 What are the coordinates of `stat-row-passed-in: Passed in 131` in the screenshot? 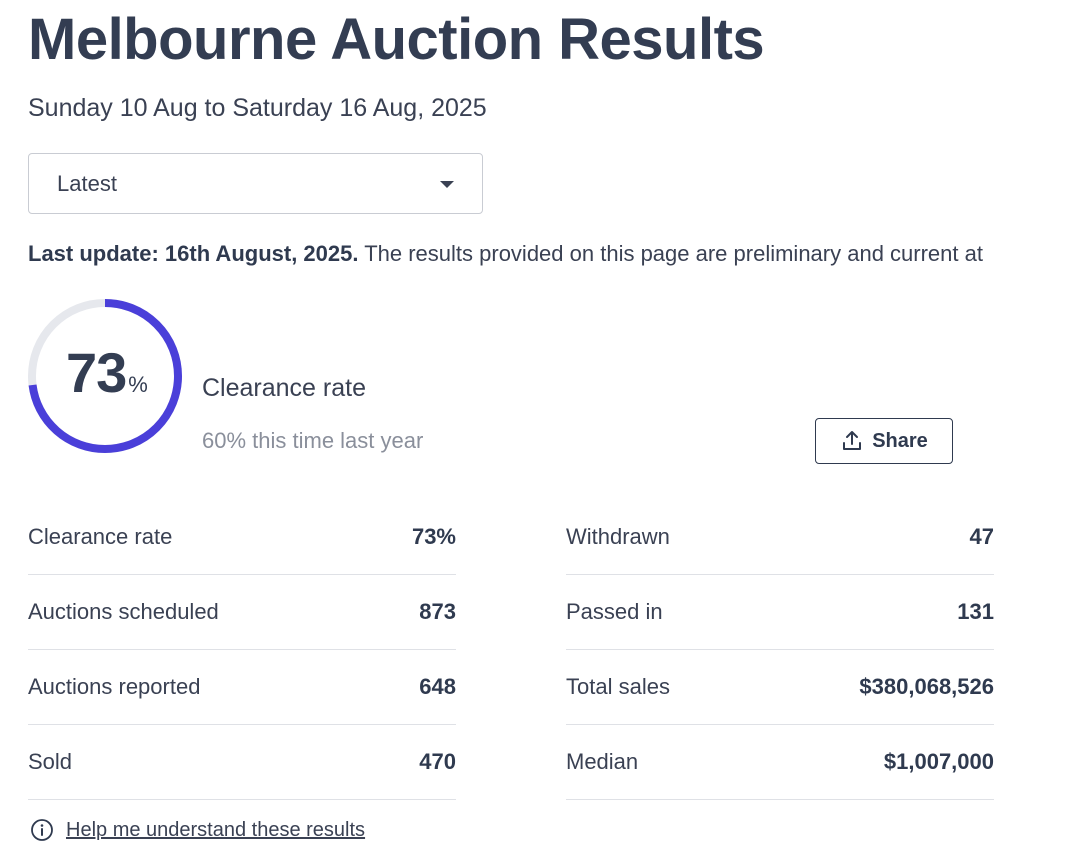 It's located at (780, 612).